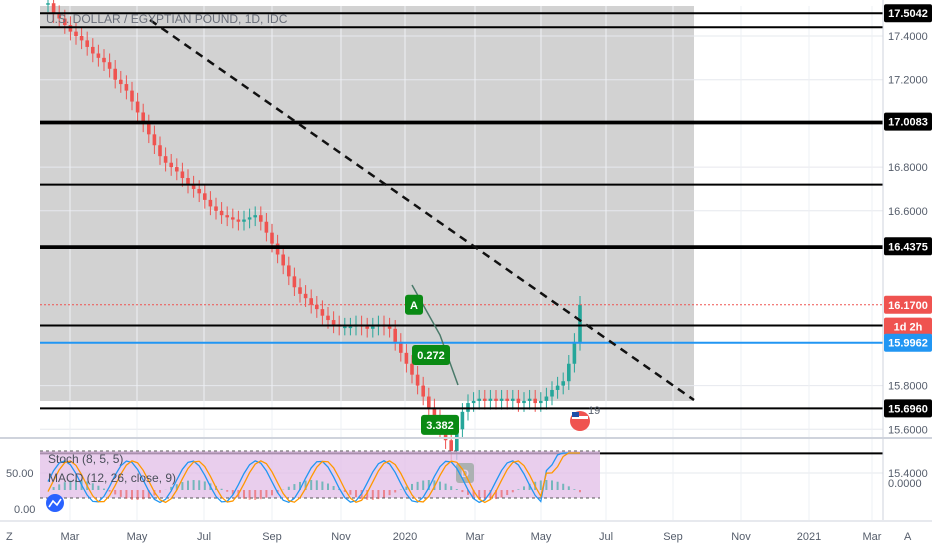 The height and width of the screenshot is (550, 932). Describe the element at coordinates (908, 537) in the screenshot. I see `corner-right-button: A` at that location.